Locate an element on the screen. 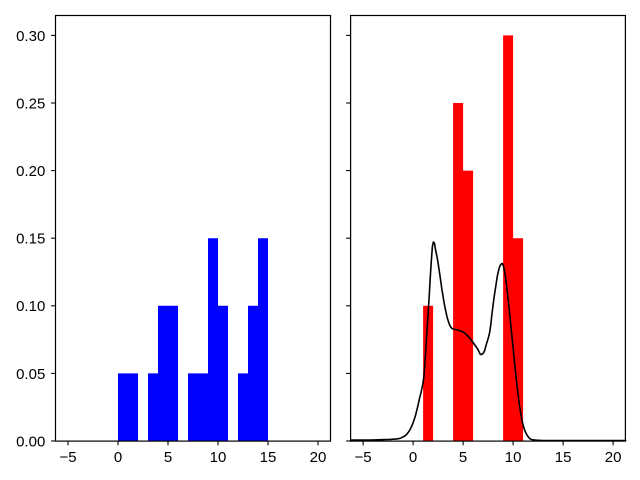 The height and width of the screenshot is (480, 640). svg-text: 0.05 is located at coordinates (30, 374).